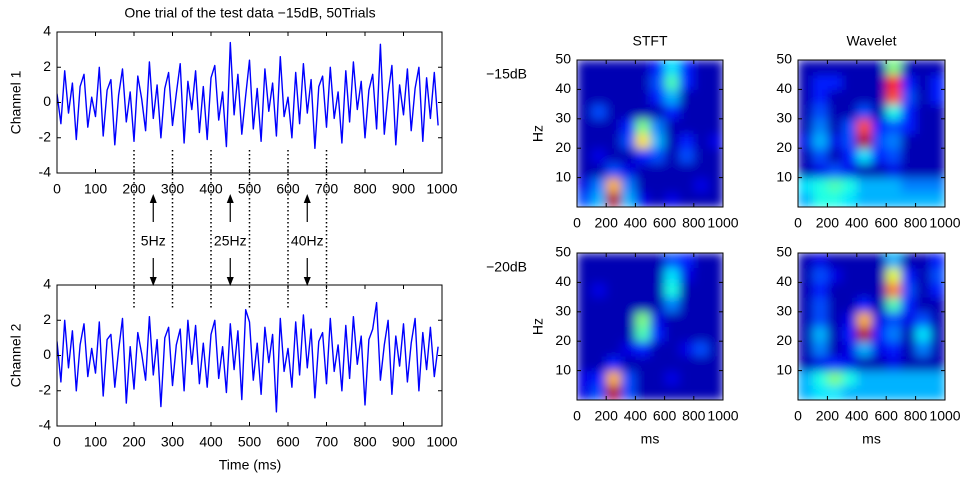 This screenshot has height=480, width=972. What do you see at coordinates (944, 223) in the screenshot?
I see `x-tick-label: 1000` at bounding box center [944, 223].